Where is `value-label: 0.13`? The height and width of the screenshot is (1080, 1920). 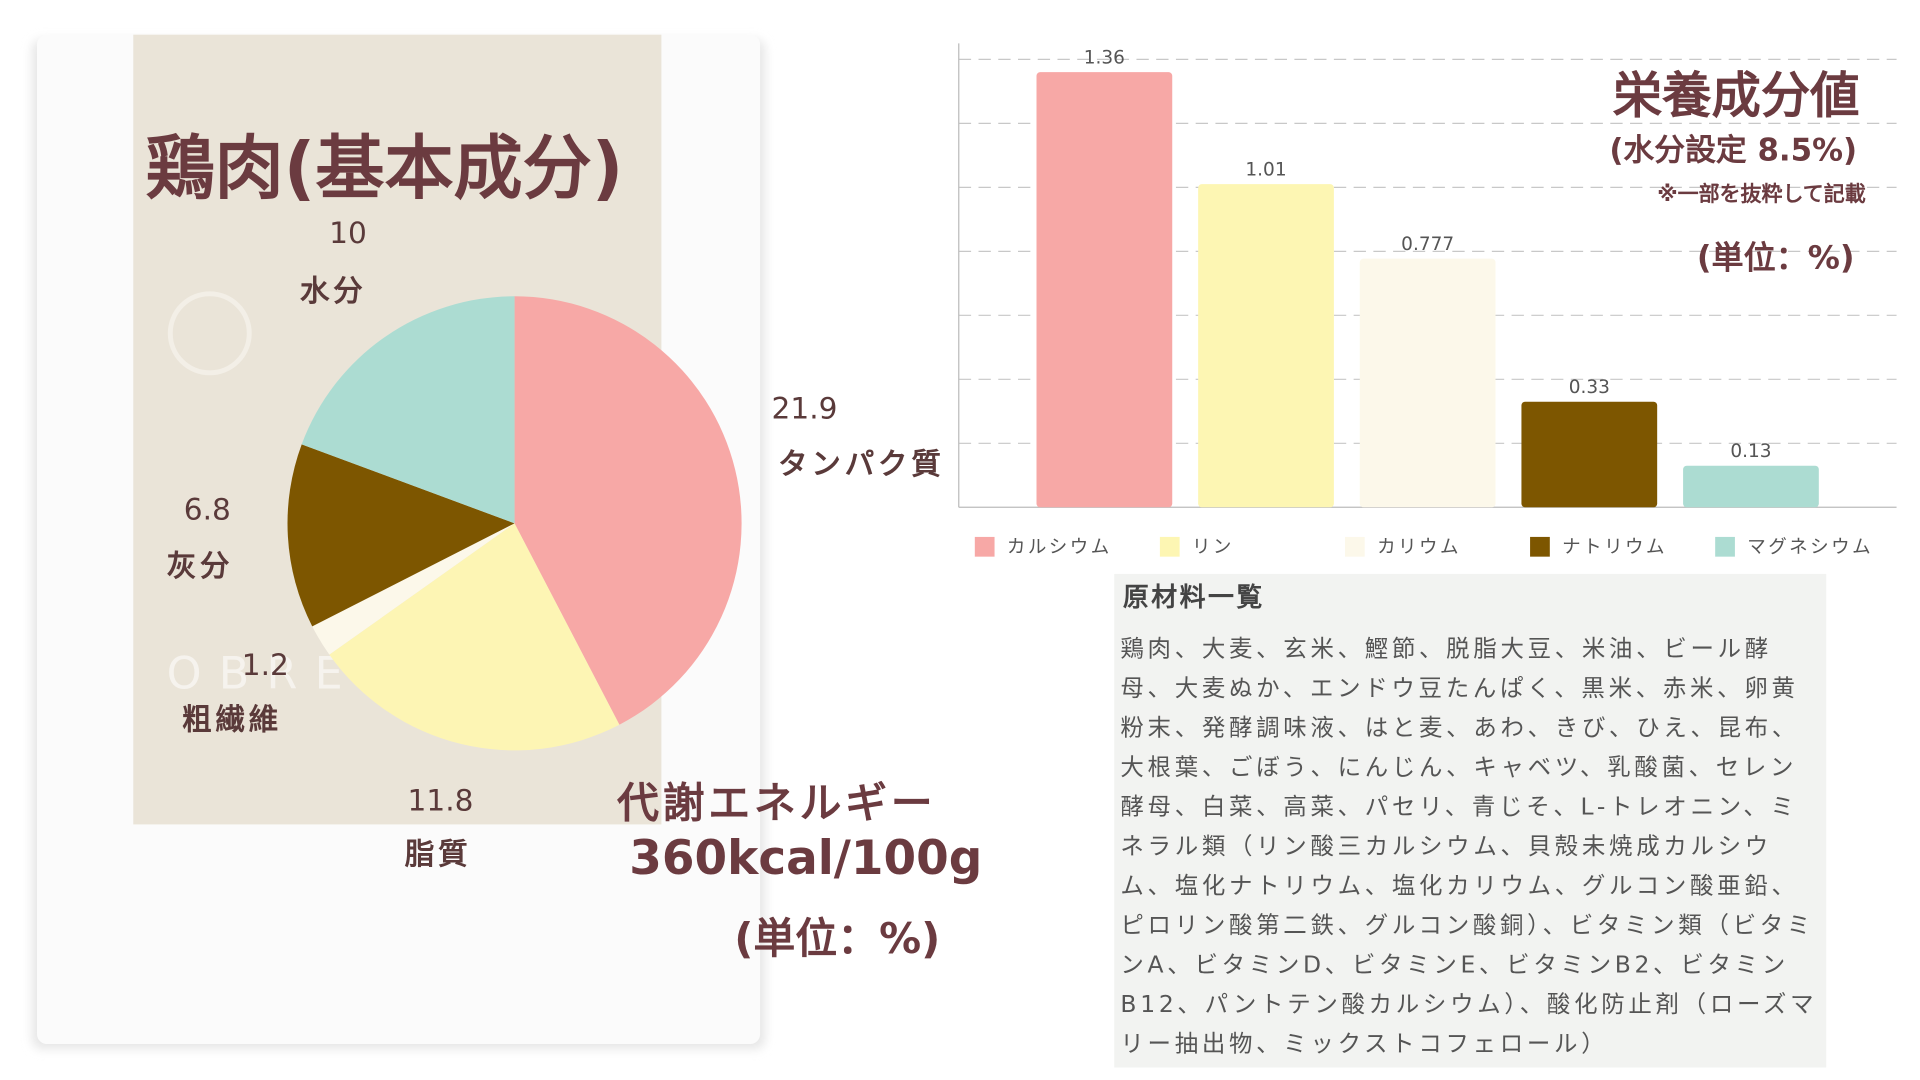 value-label: 0.13 is located at coordinates (1750, 451).